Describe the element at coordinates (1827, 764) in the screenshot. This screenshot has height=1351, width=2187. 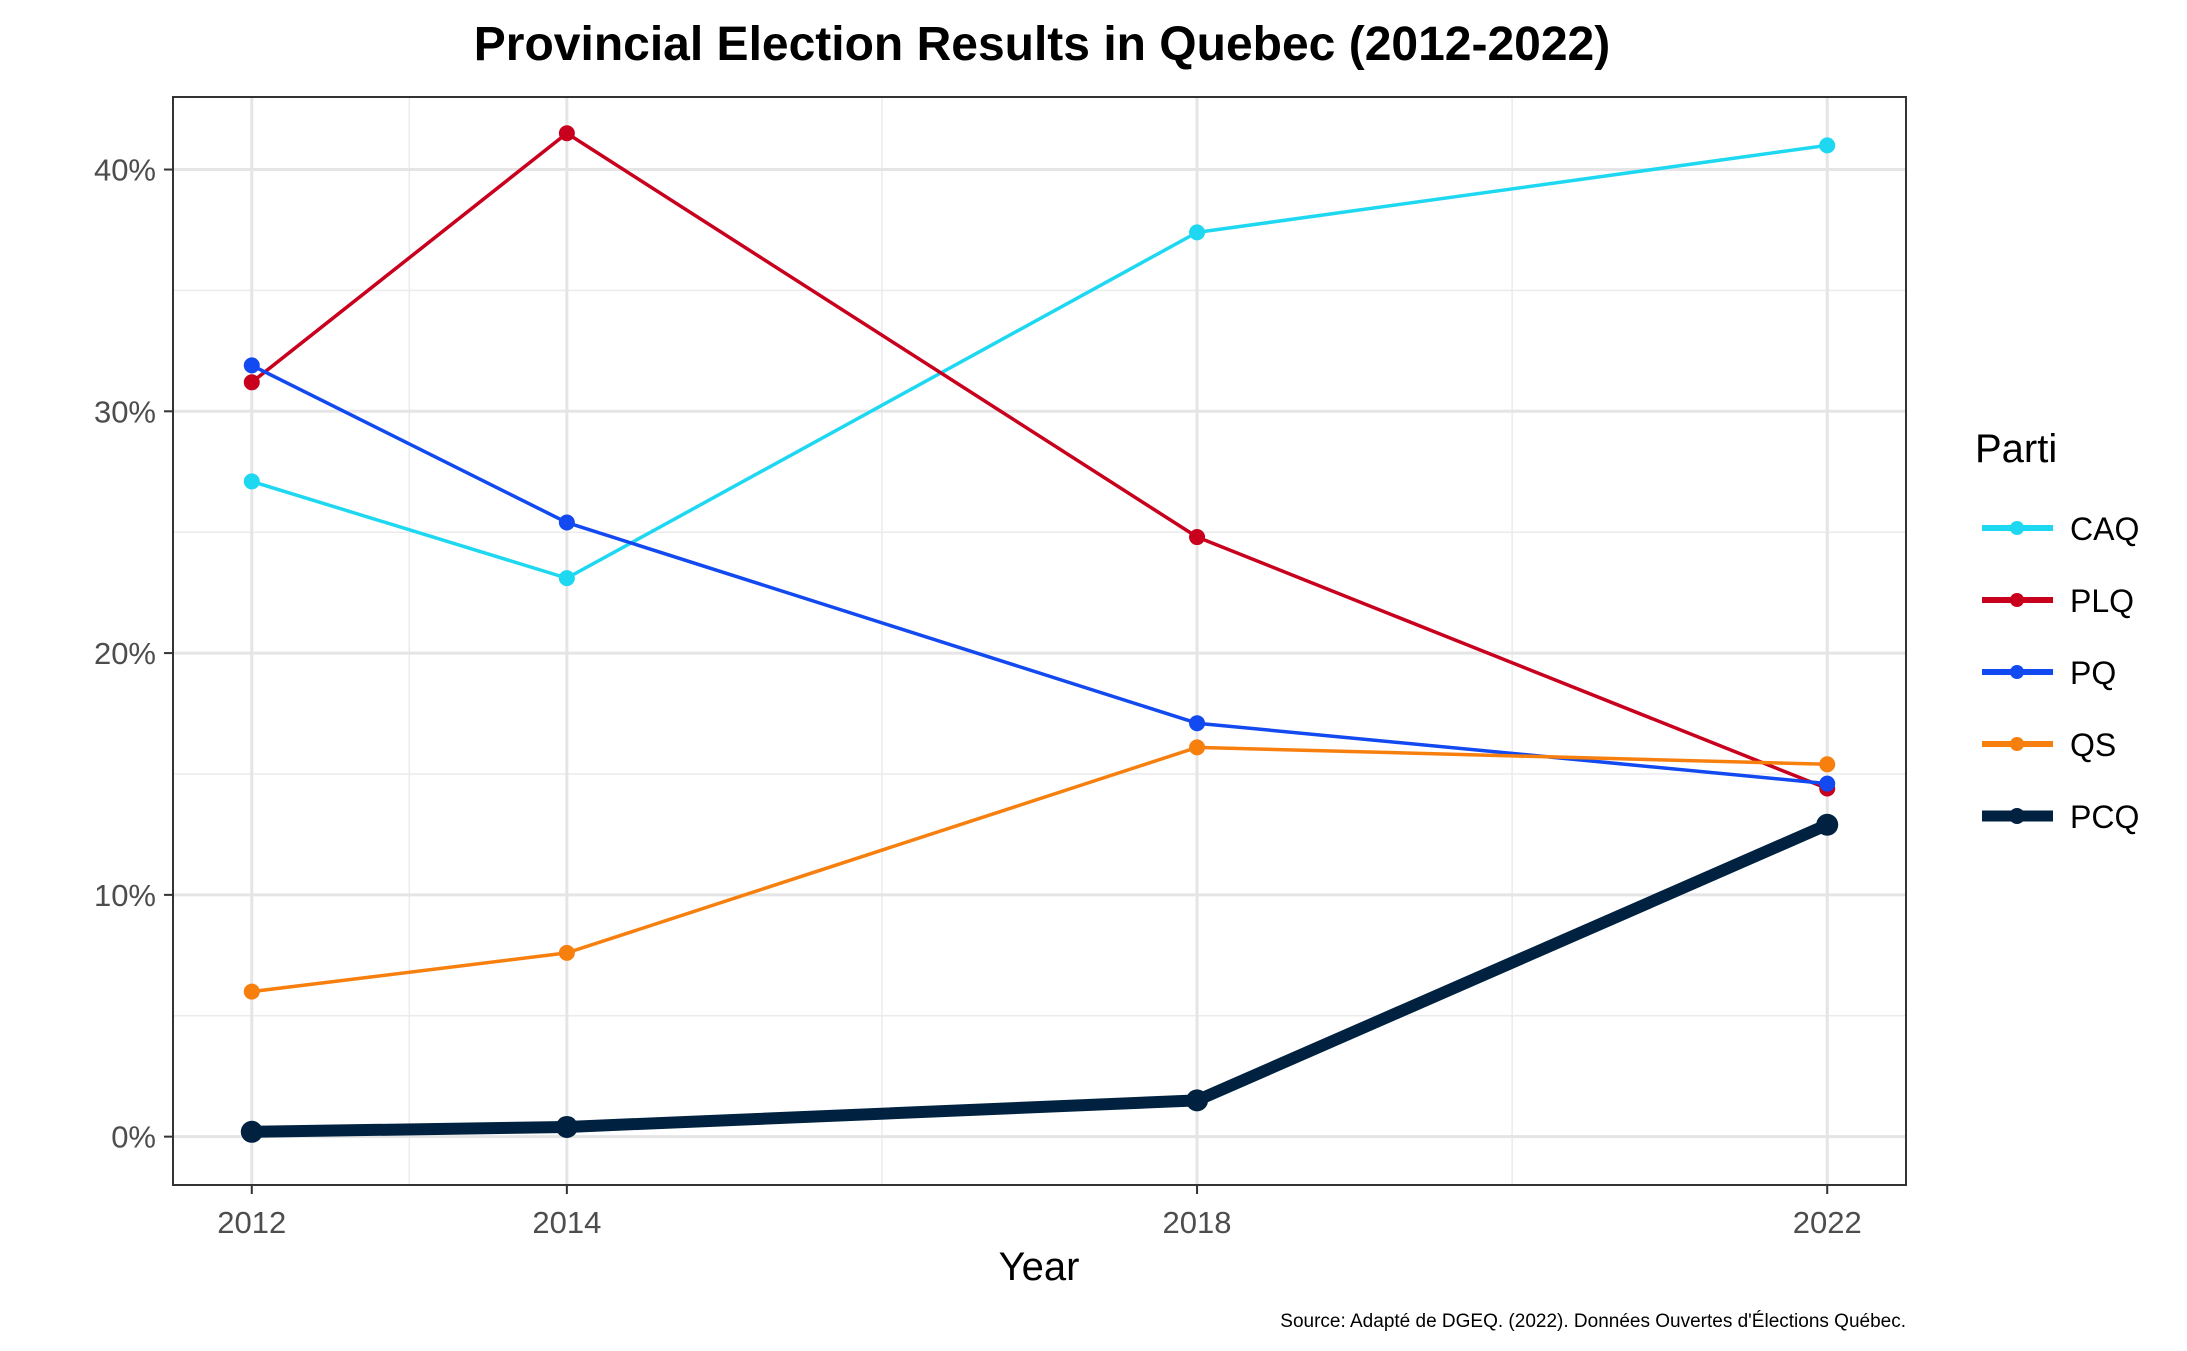
I see `data-point-qs-2022` at that location.